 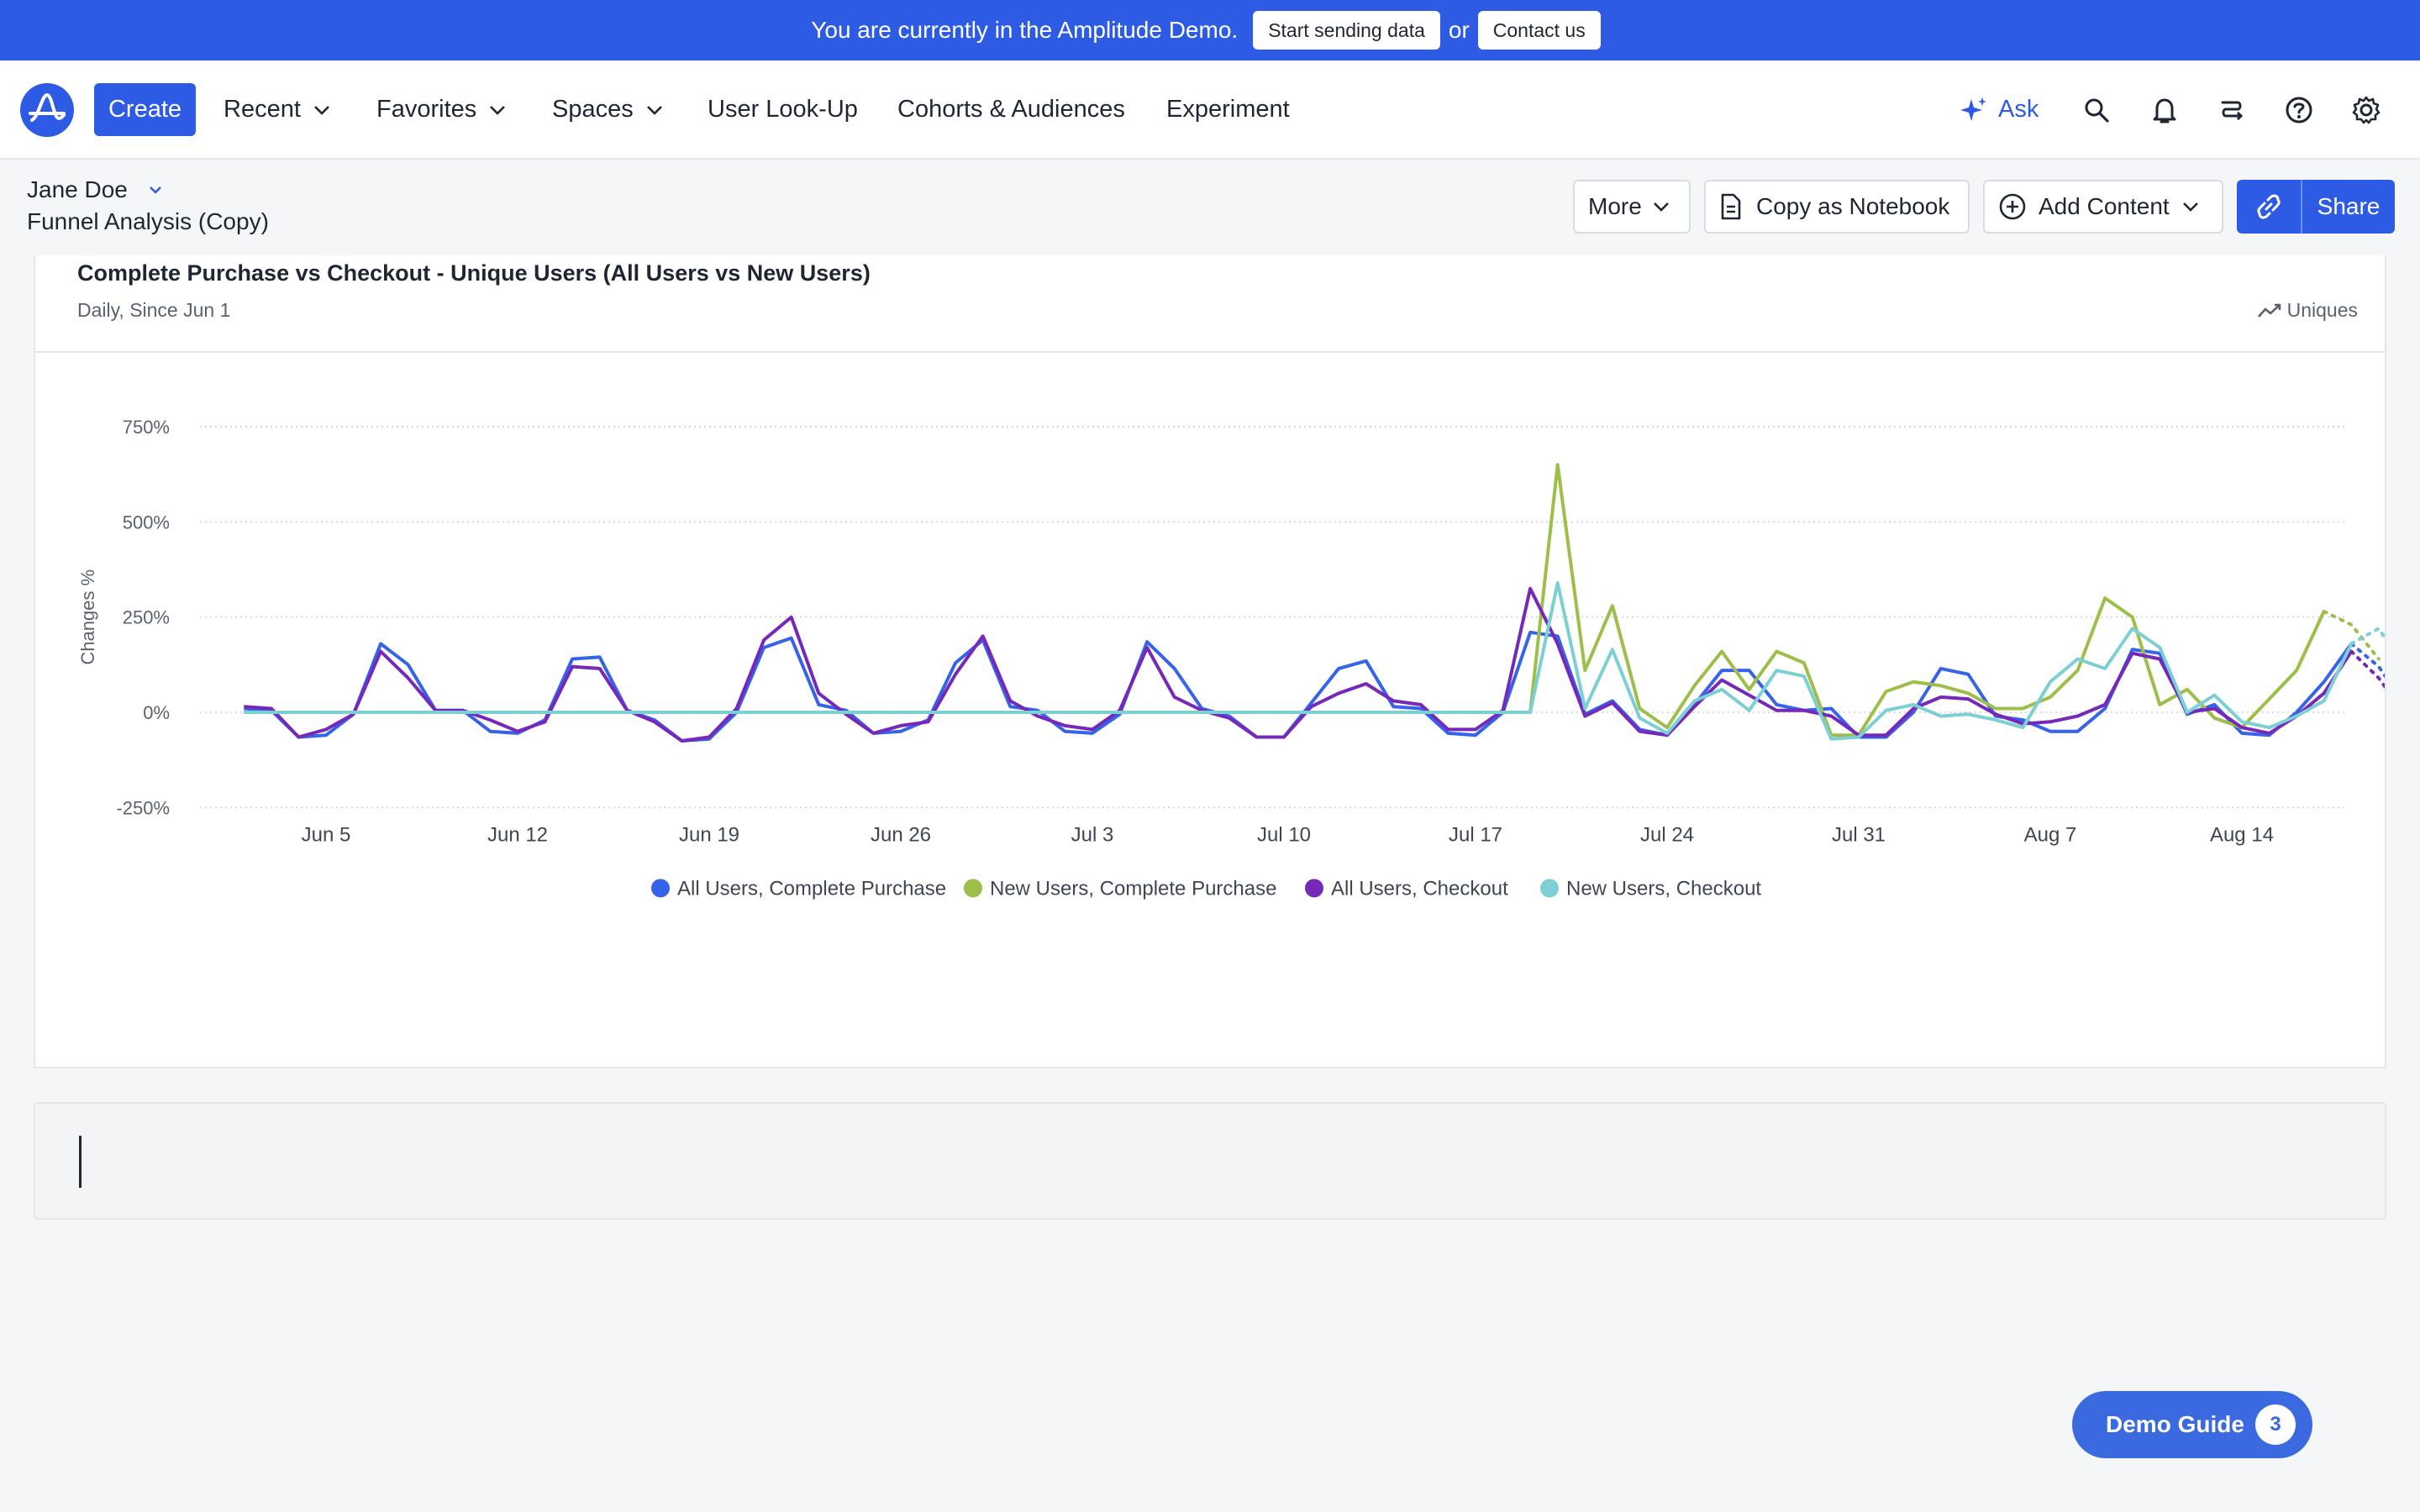 I want to click on x-tick-label: Jun 19, so click(x=709, y=834).